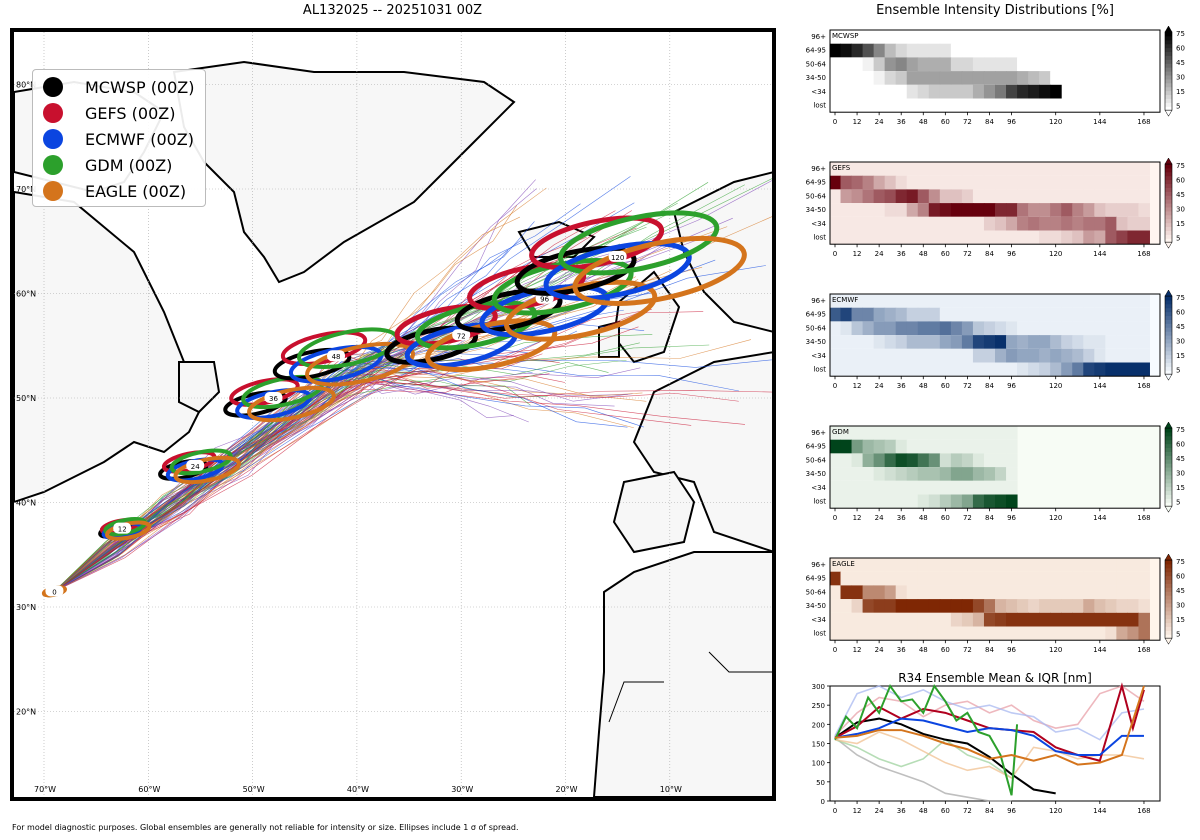 The width and height of the screenshot is (1200, 840). I want to click on x-tick-label: 72, so click(967, 650).